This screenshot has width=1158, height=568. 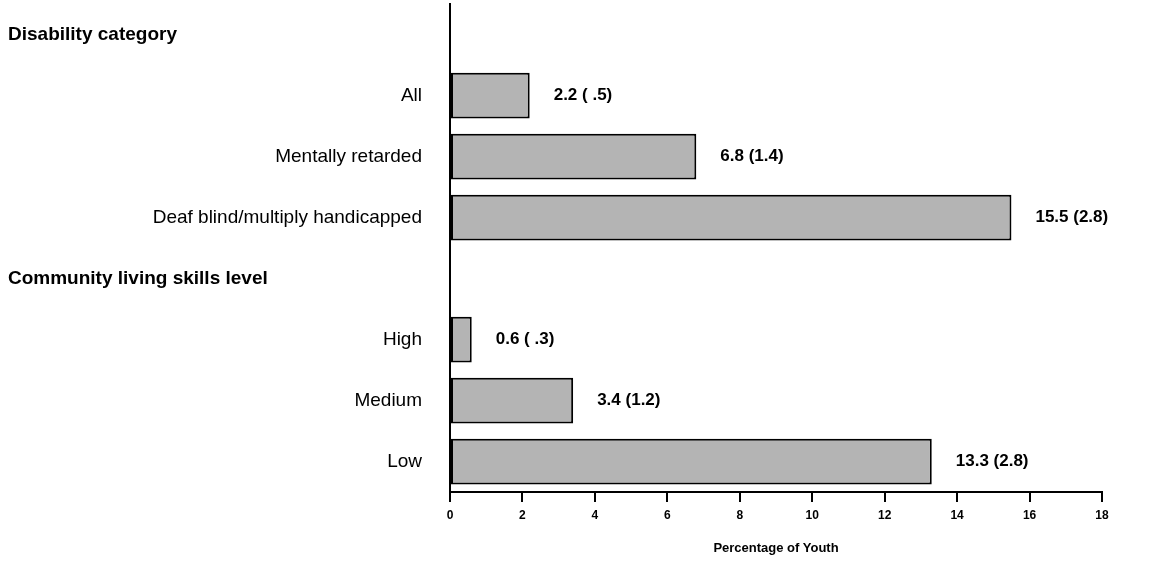 I want to click on x-tick-label: 10, so click(x=812, y=514).